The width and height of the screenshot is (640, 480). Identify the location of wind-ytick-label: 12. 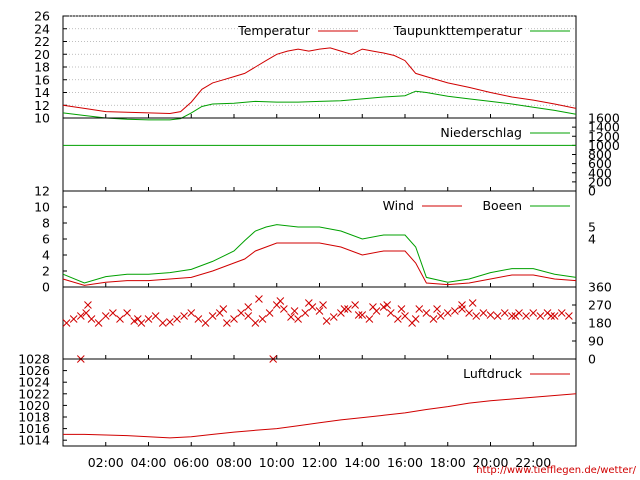
(42, 191).